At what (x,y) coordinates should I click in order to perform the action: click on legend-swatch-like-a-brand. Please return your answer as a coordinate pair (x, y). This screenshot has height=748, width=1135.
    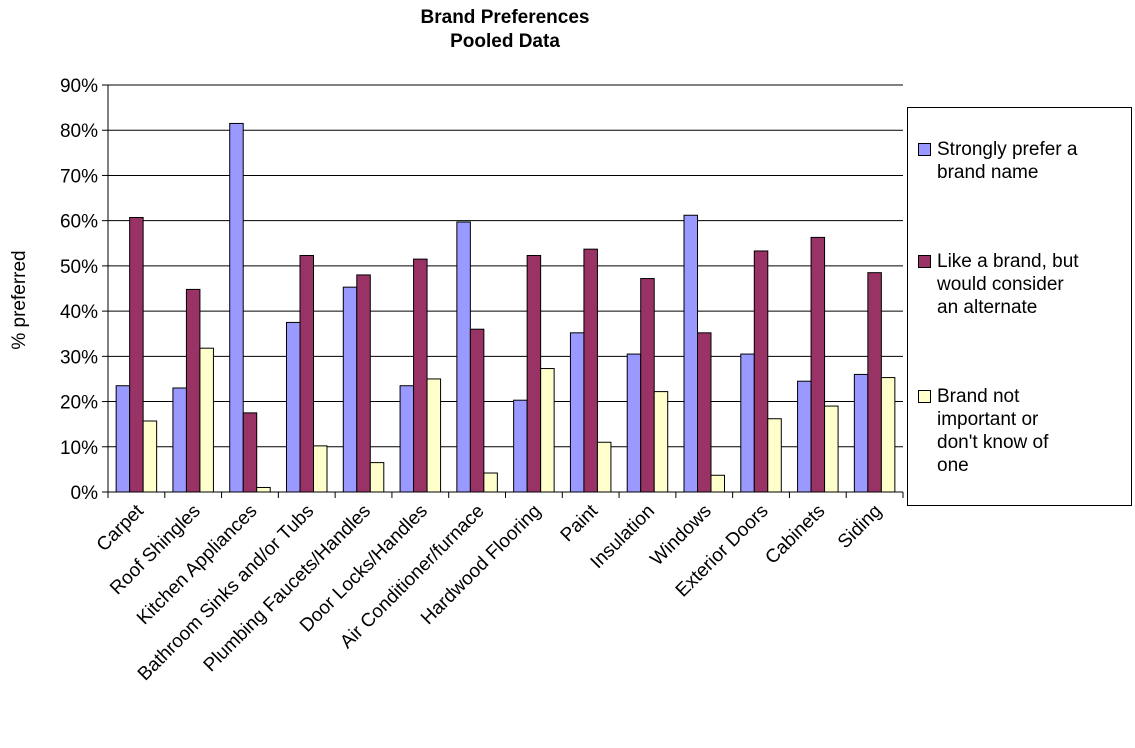
    Looking at the image, I should click on (924, 261).